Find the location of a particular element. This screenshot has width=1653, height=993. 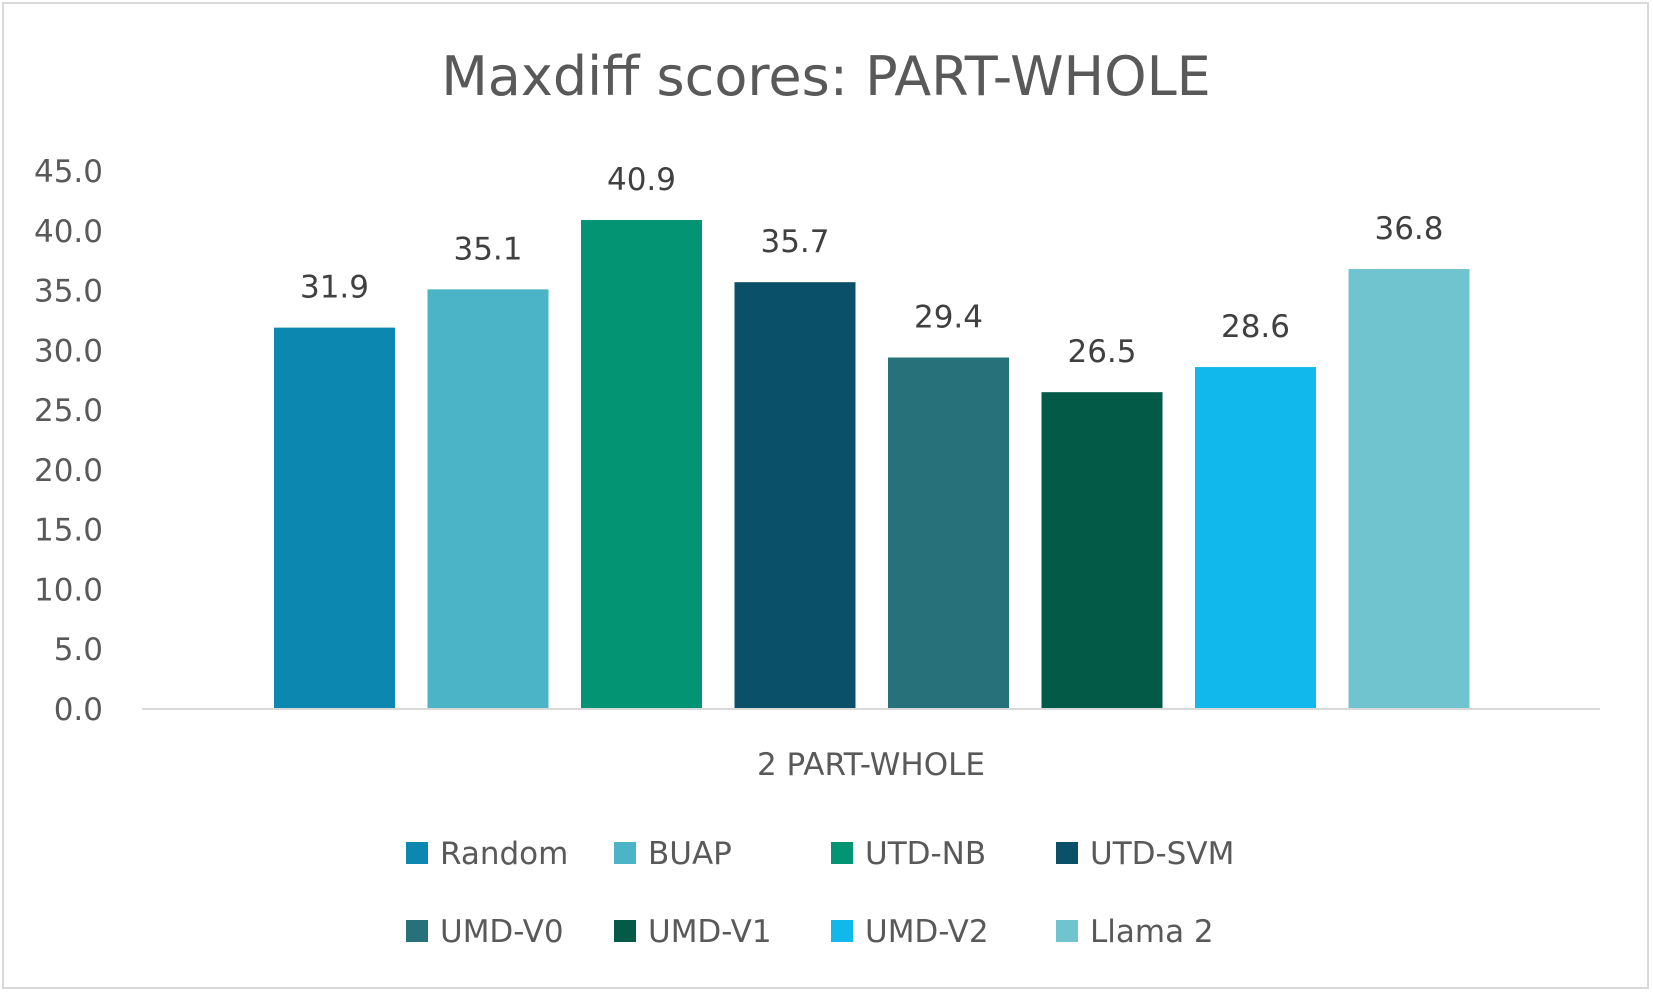

data-label: 29.4 is located at coordinates (948, 318).